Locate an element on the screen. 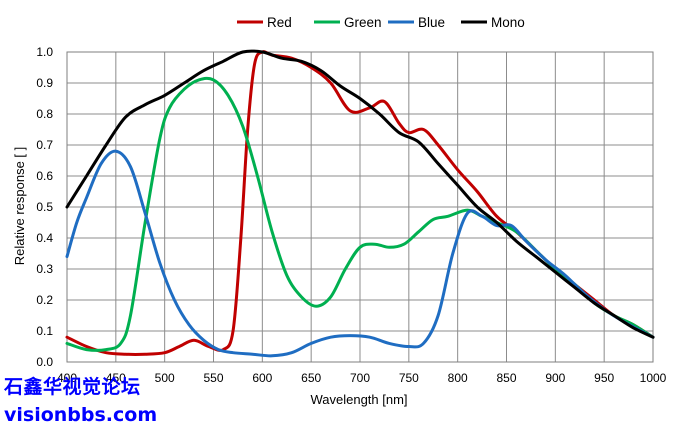 The image size is (690, 428). x-tick-label: 600 is located at coordinates (262, 378).